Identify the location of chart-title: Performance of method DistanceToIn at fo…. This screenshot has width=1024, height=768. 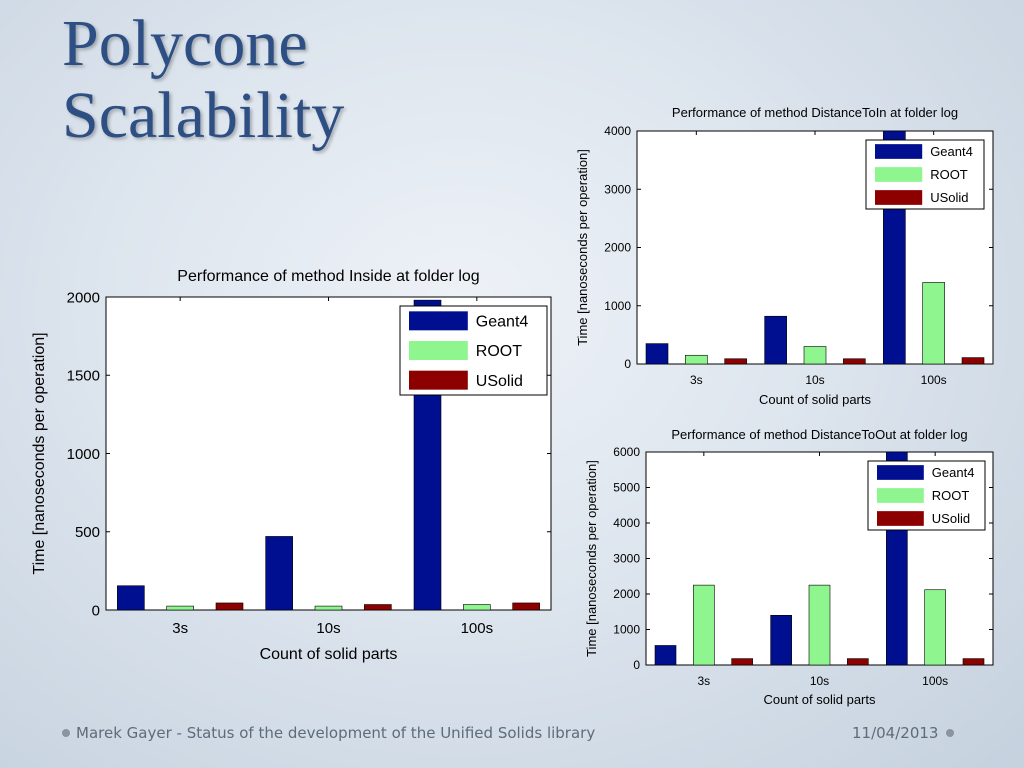
(815, 112).